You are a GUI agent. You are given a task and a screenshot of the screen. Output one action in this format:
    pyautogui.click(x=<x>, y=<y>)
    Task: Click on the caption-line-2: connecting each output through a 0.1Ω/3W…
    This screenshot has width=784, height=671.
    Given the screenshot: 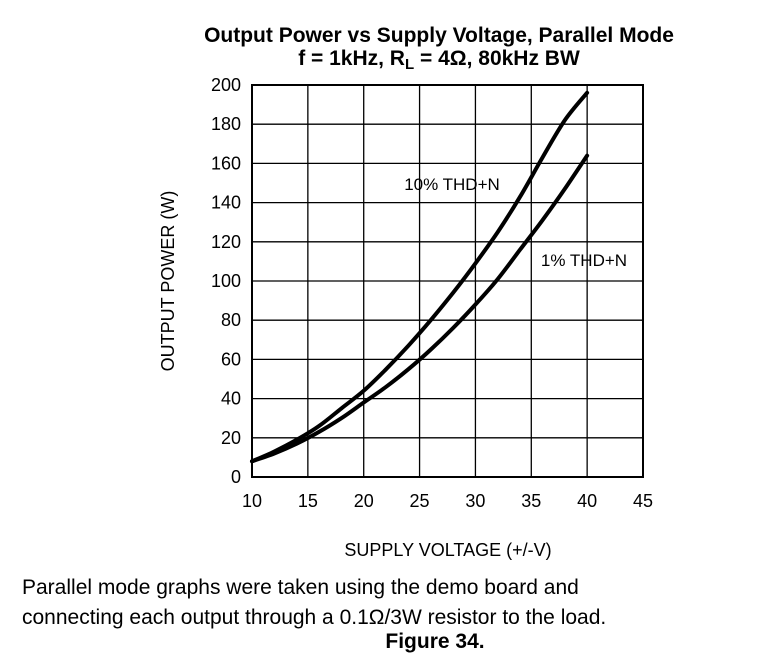 What is the action you would take?
    pyautogui.click(x=314, y=617)
    